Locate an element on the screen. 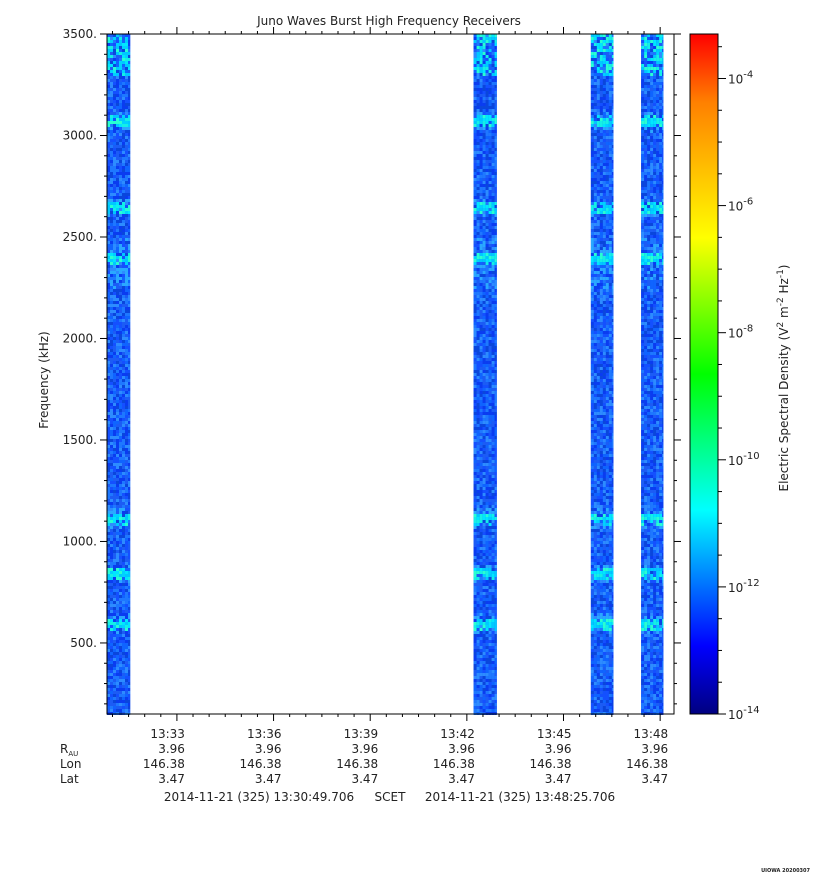 This screenshot has width=815, height=880. x-tick-label: 13:42 is located at coordinates (457, 734).